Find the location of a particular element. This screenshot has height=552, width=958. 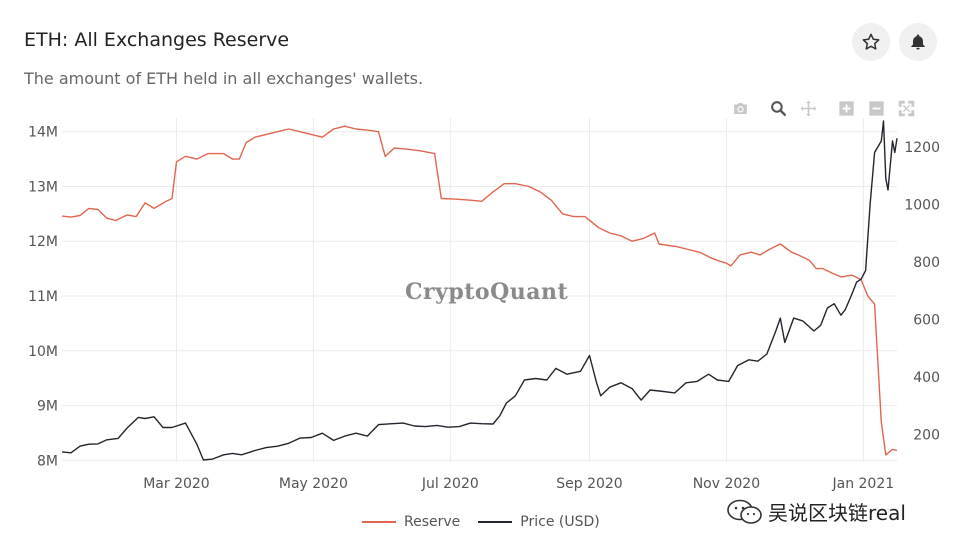

zoom-in-icon is located at coordinates (846, 108).